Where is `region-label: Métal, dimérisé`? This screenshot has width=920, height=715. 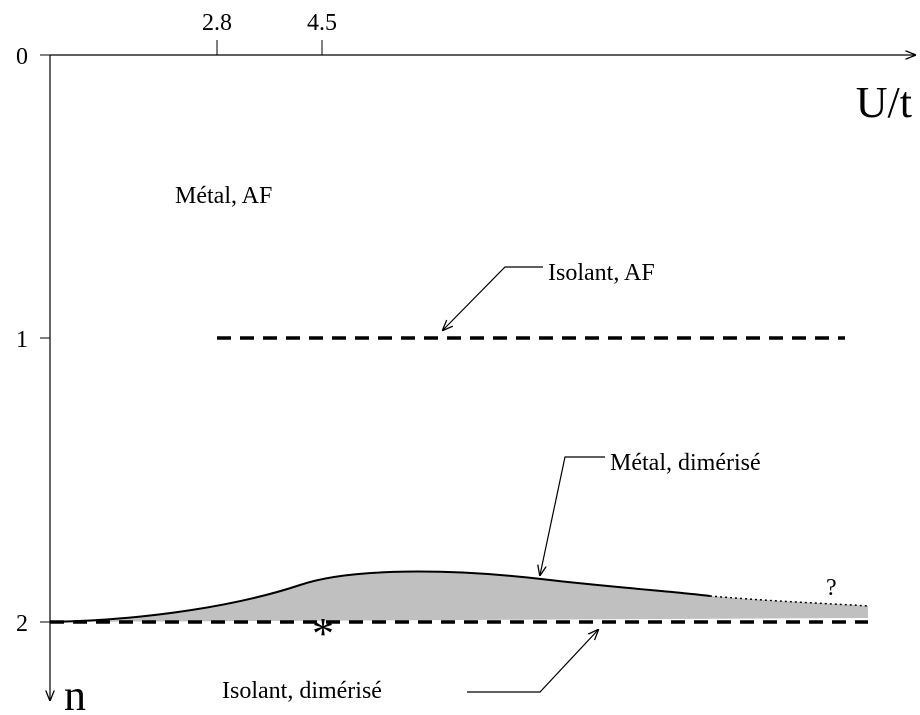
region-label: Métal, dimérisé is located at coordinates (685, 463).